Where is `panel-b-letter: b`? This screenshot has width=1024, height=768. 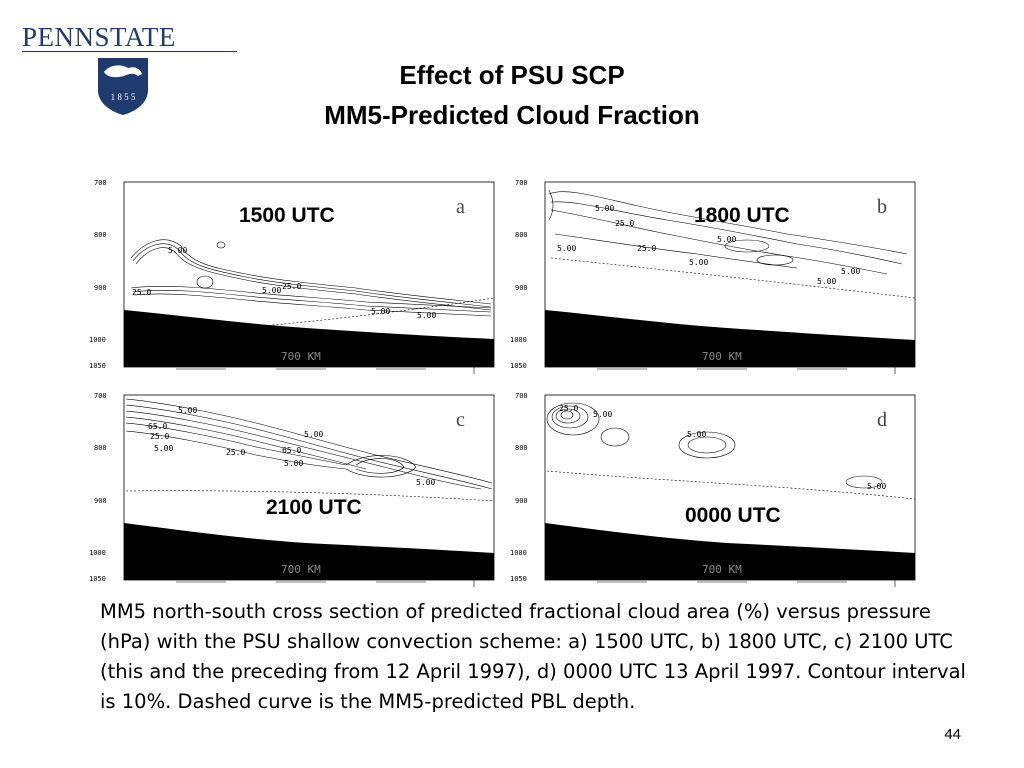
panel-b-letter: b is located at coordinates (882, 207).